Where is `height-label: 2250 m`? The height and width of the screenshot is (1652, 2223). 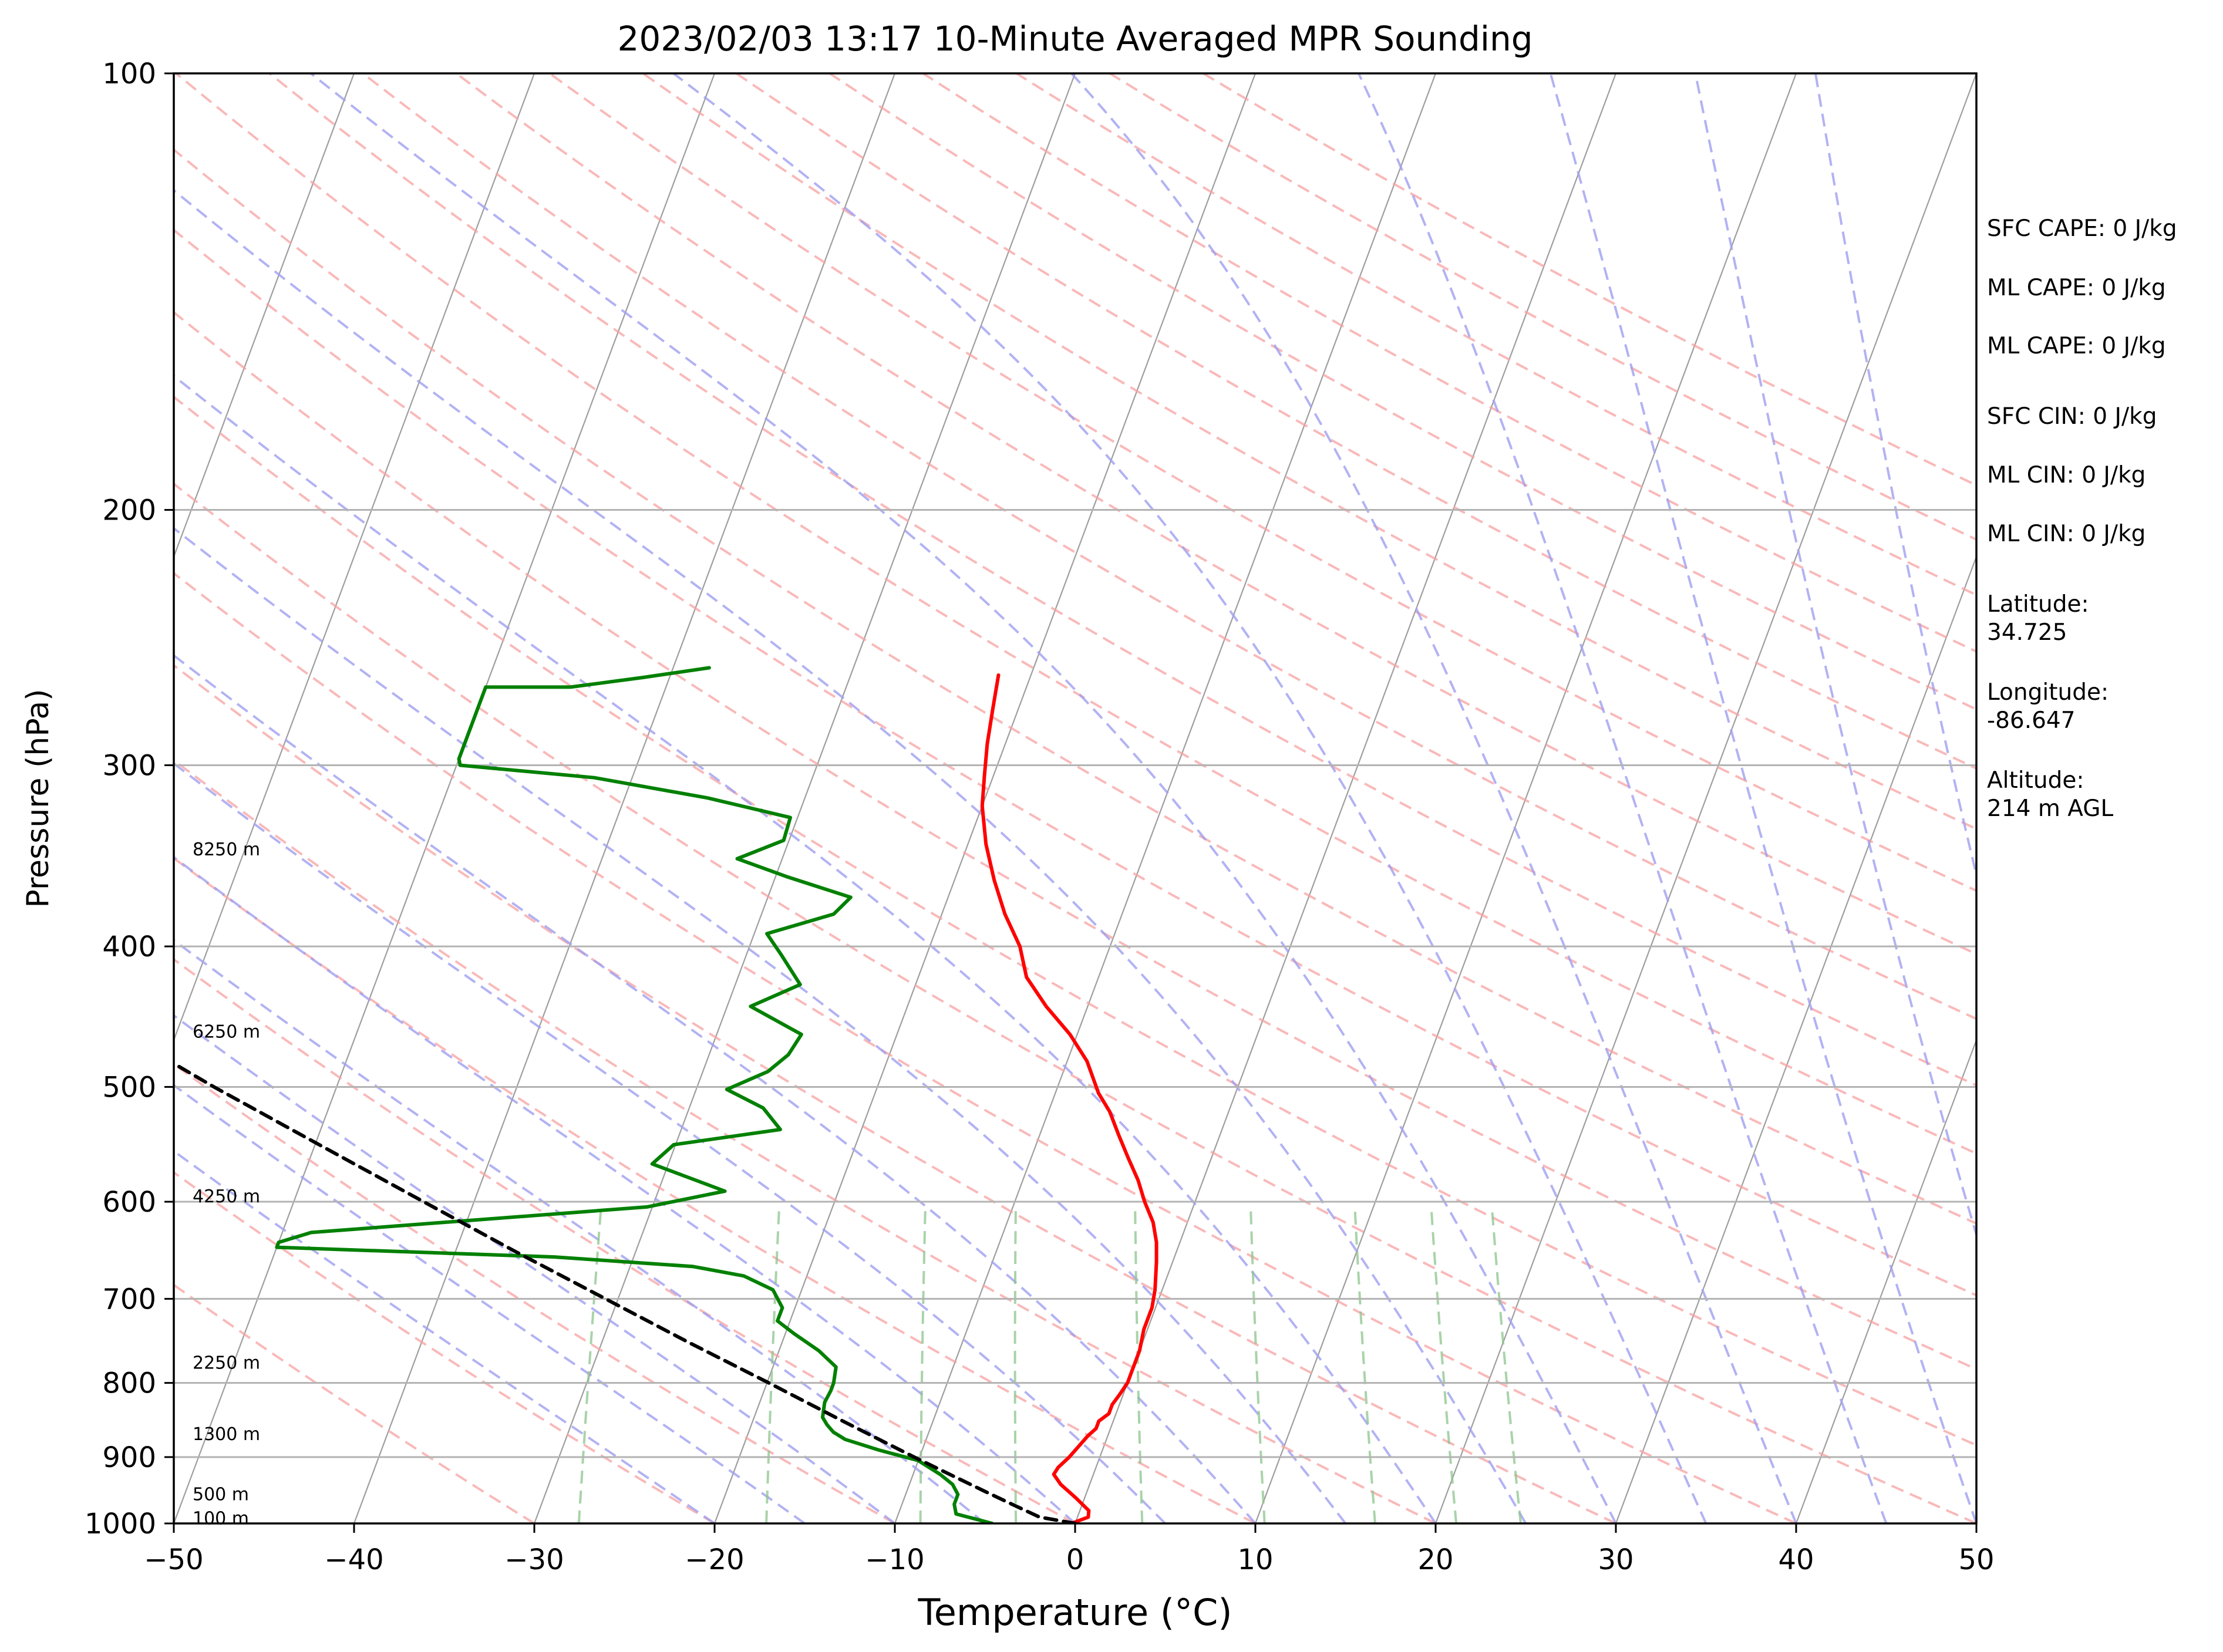 height-label: 2250 m is located at coordinates (226, 1363).